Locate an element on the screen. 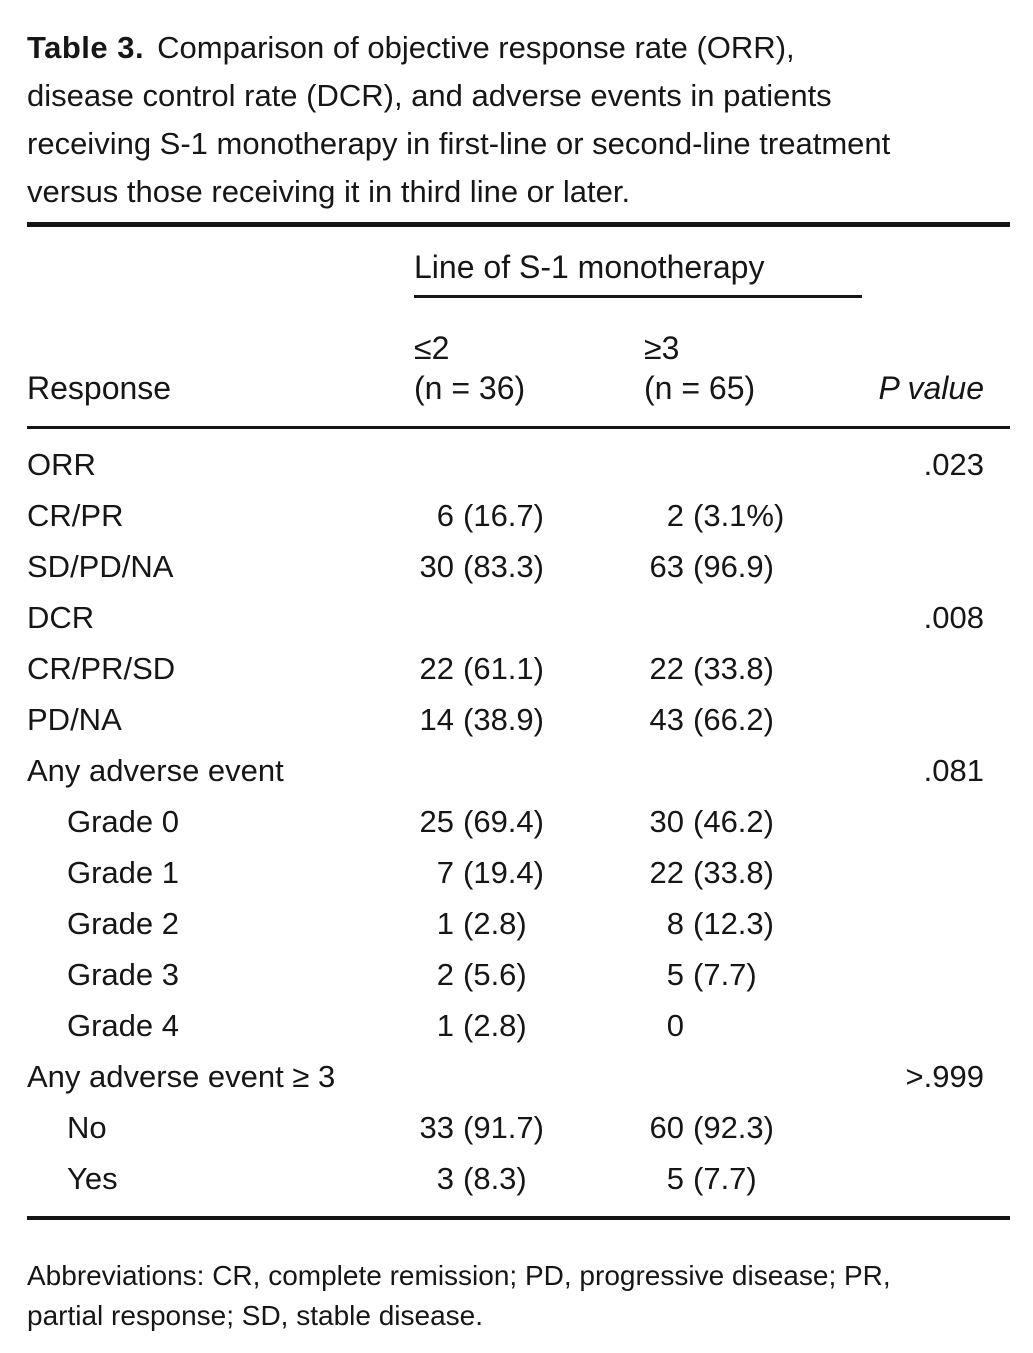 The width and height of the screenshot is (1033, 1353). percent-value: (5.6) is located at coordinates (495, 974).